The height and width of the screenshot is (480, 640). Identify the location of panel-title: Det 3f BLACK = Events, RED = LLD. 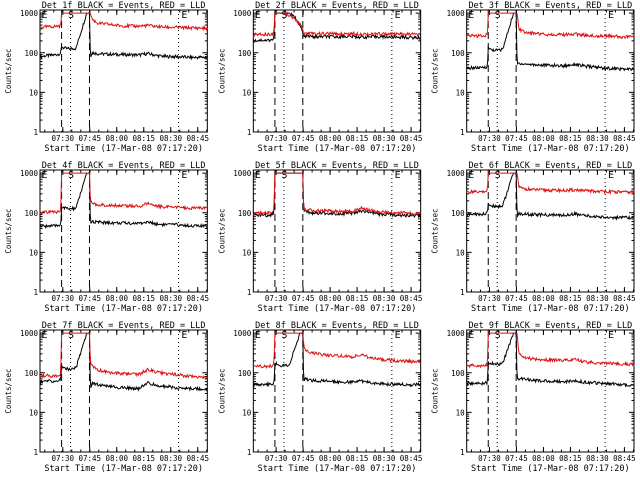
(550, 6).